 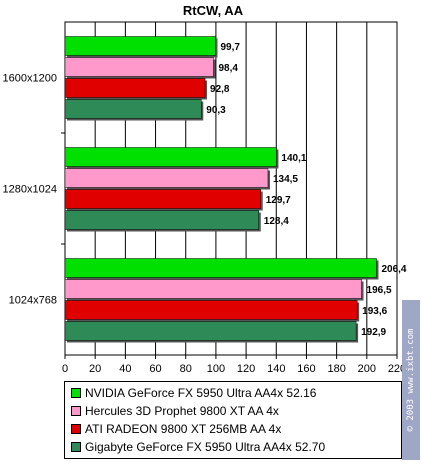 What do you see at coordinates (220, 89) in the screenshot?
I see `bar-value-label: 92,8` at bounding box center [220, 89].